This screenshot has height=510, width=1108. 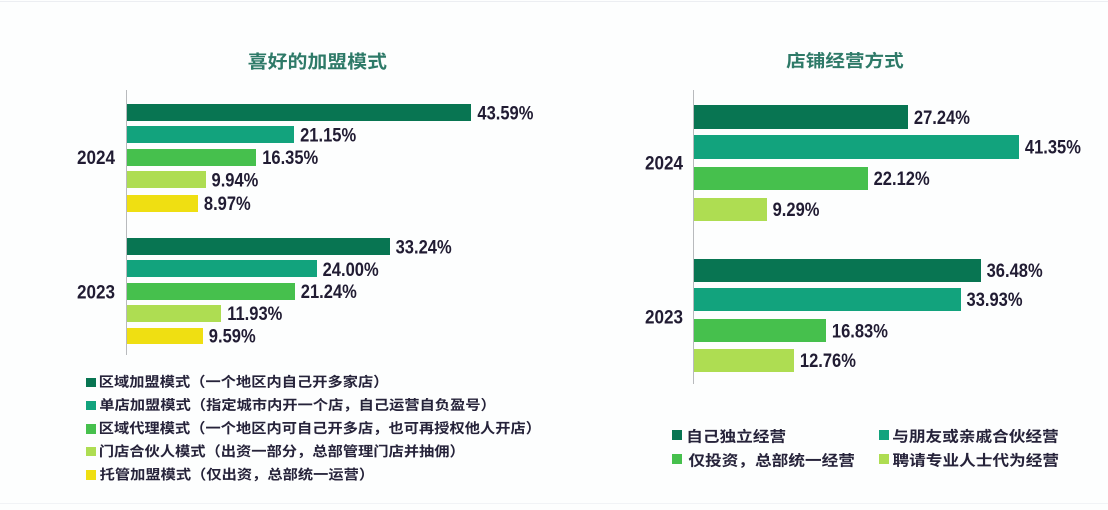 I want to click on svg-text: 21.24%, so click(x=329, y=291).